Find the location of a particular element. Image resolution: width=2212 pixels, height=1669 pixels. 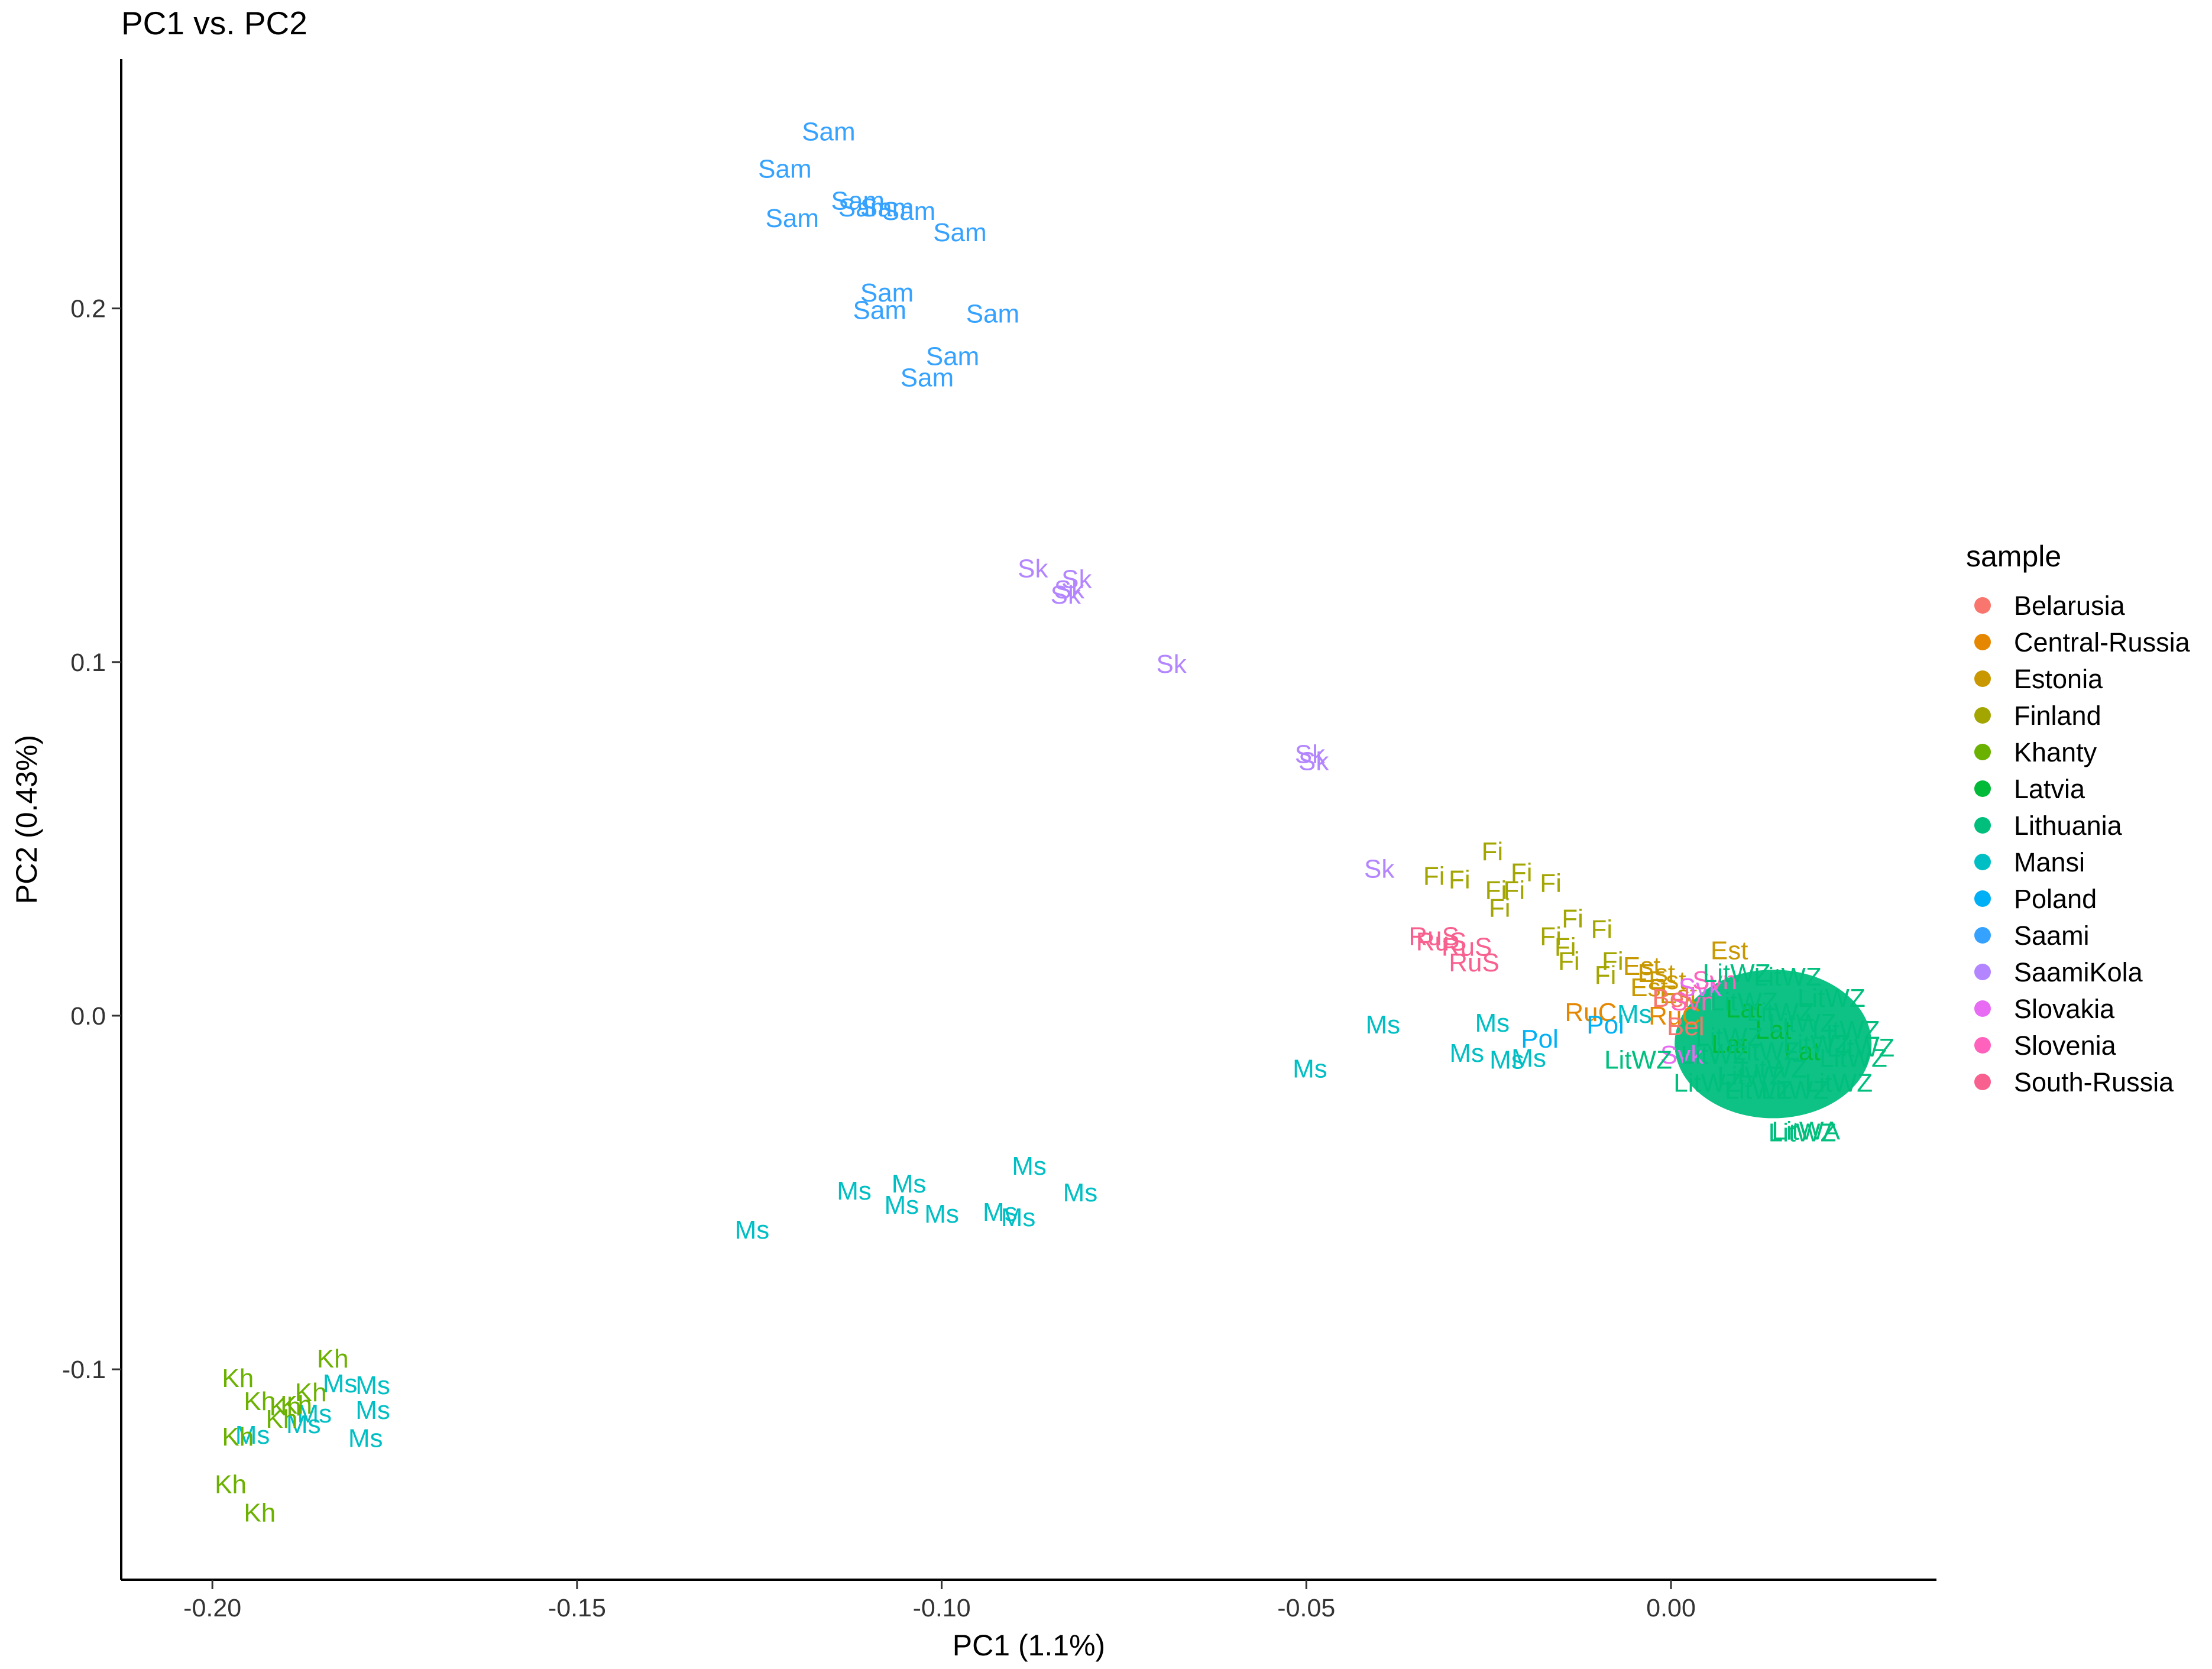

chart-title: PC1 vs. PC2 is located at coordinates (214, 23).